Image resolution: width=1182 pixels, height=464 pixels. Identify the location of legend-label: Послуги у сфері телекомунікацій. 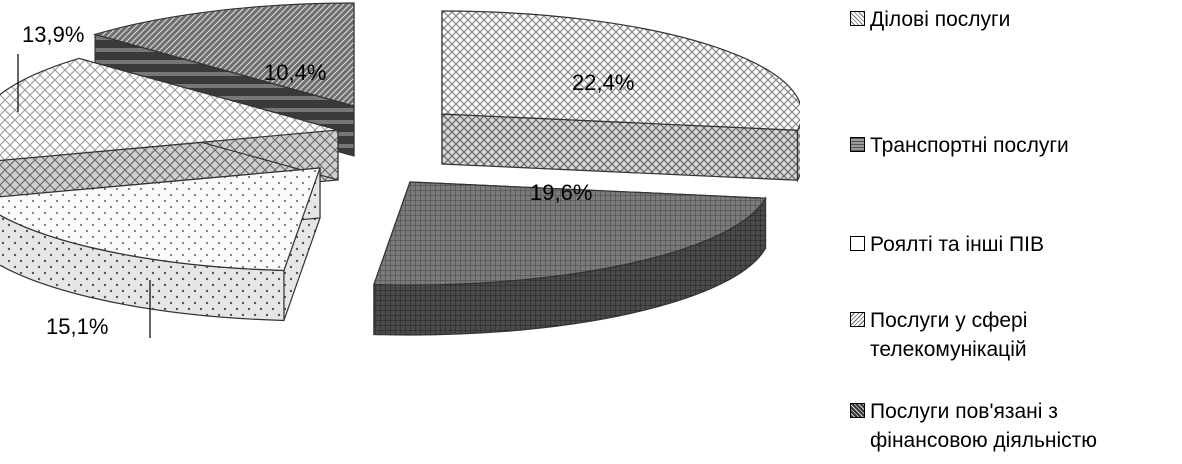
(949, 335).